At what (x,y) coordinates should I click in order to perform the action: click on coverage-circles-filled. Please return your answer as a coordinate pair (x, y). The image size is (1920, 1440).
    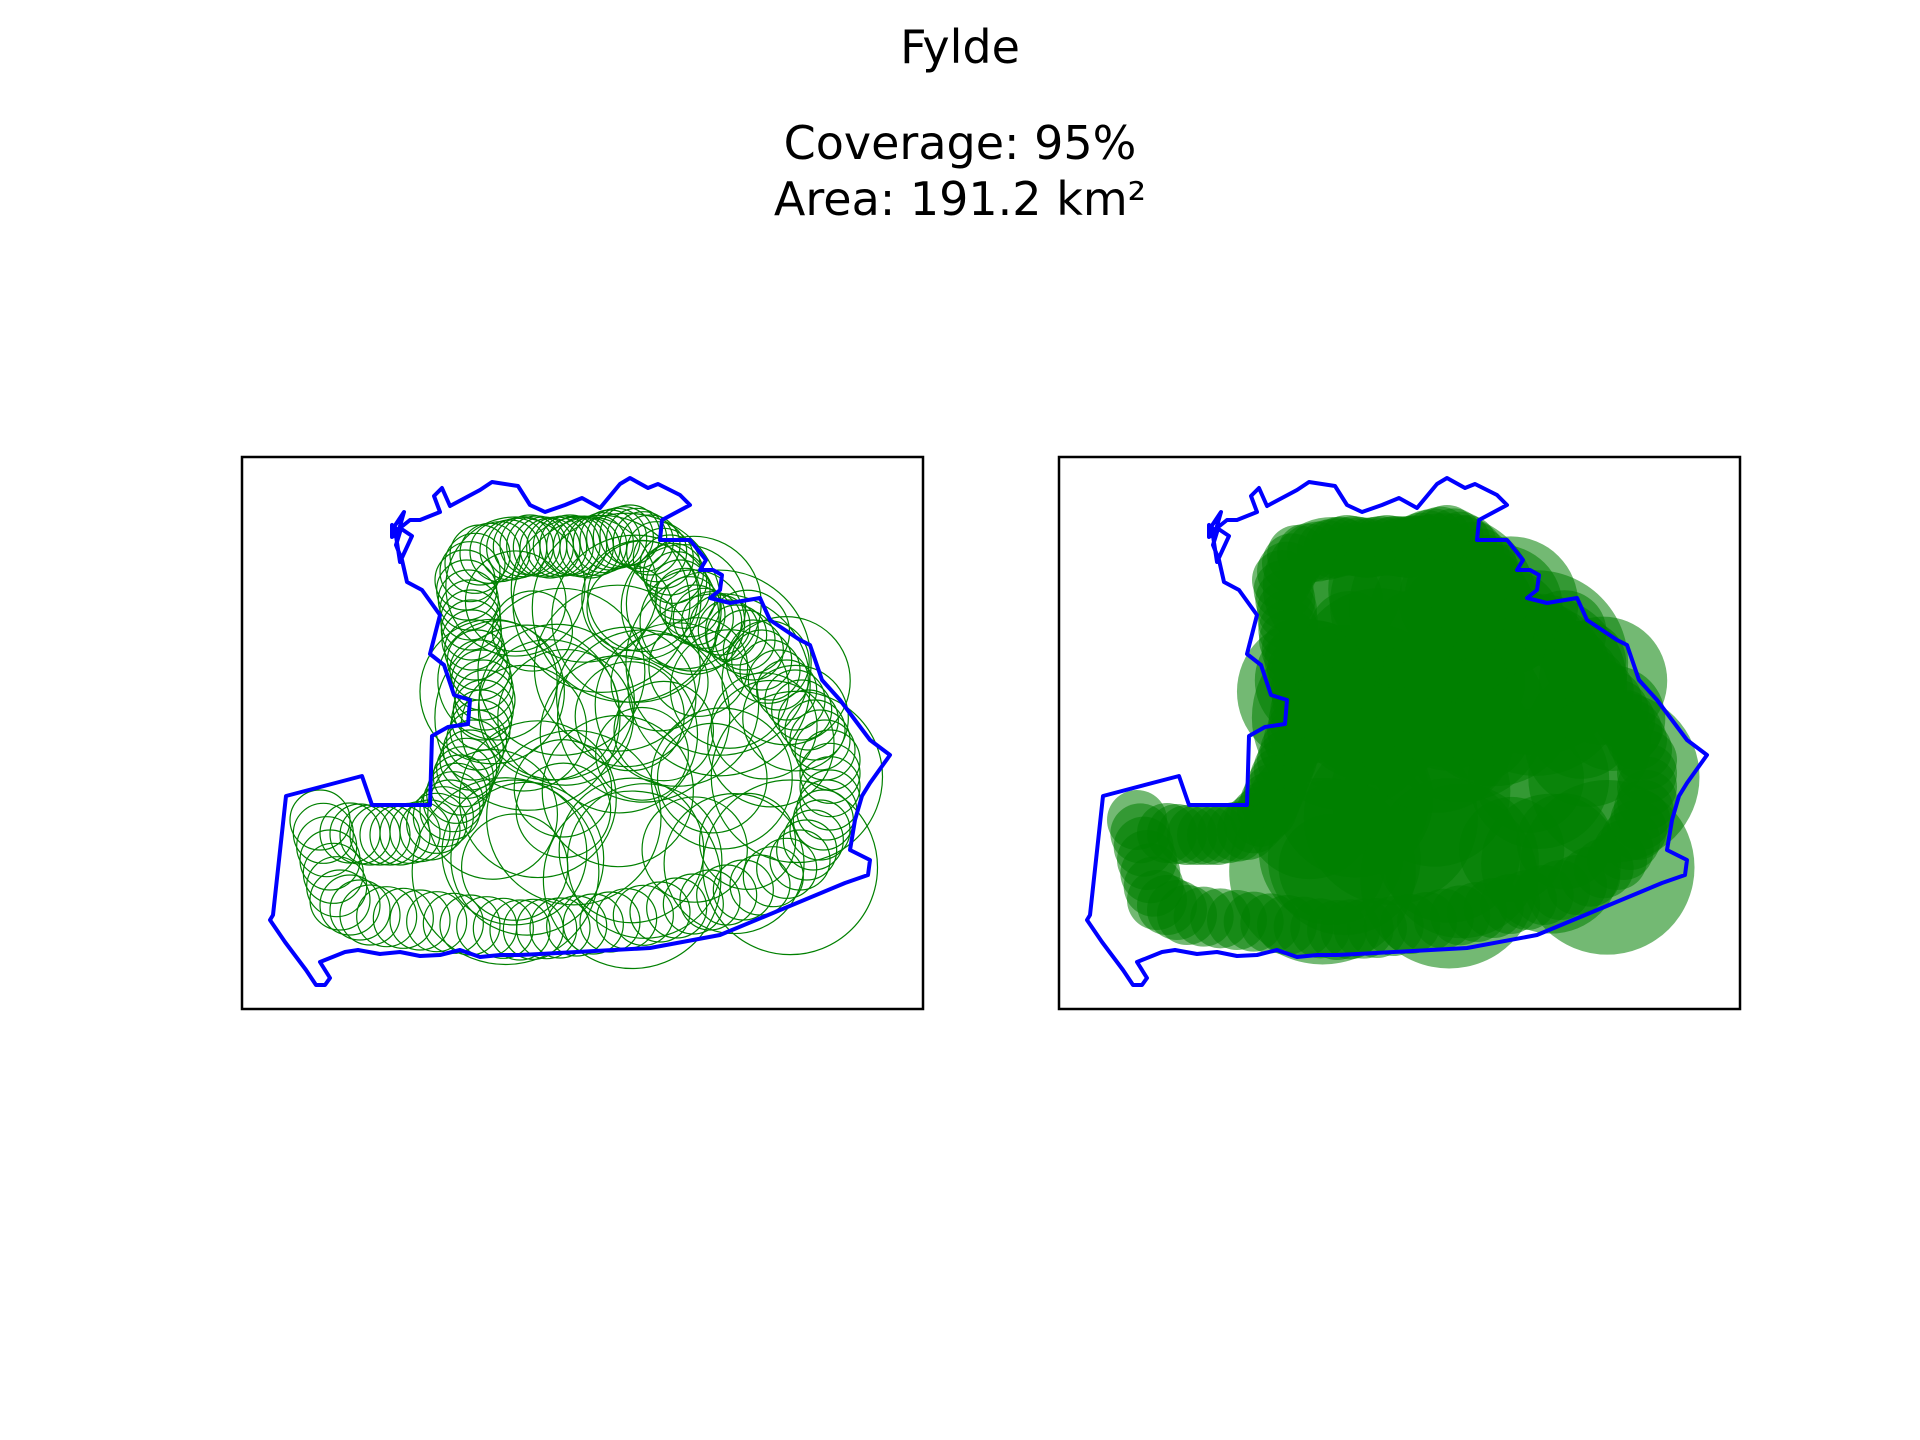
    Looking at the image, I should click on (1403, 737).